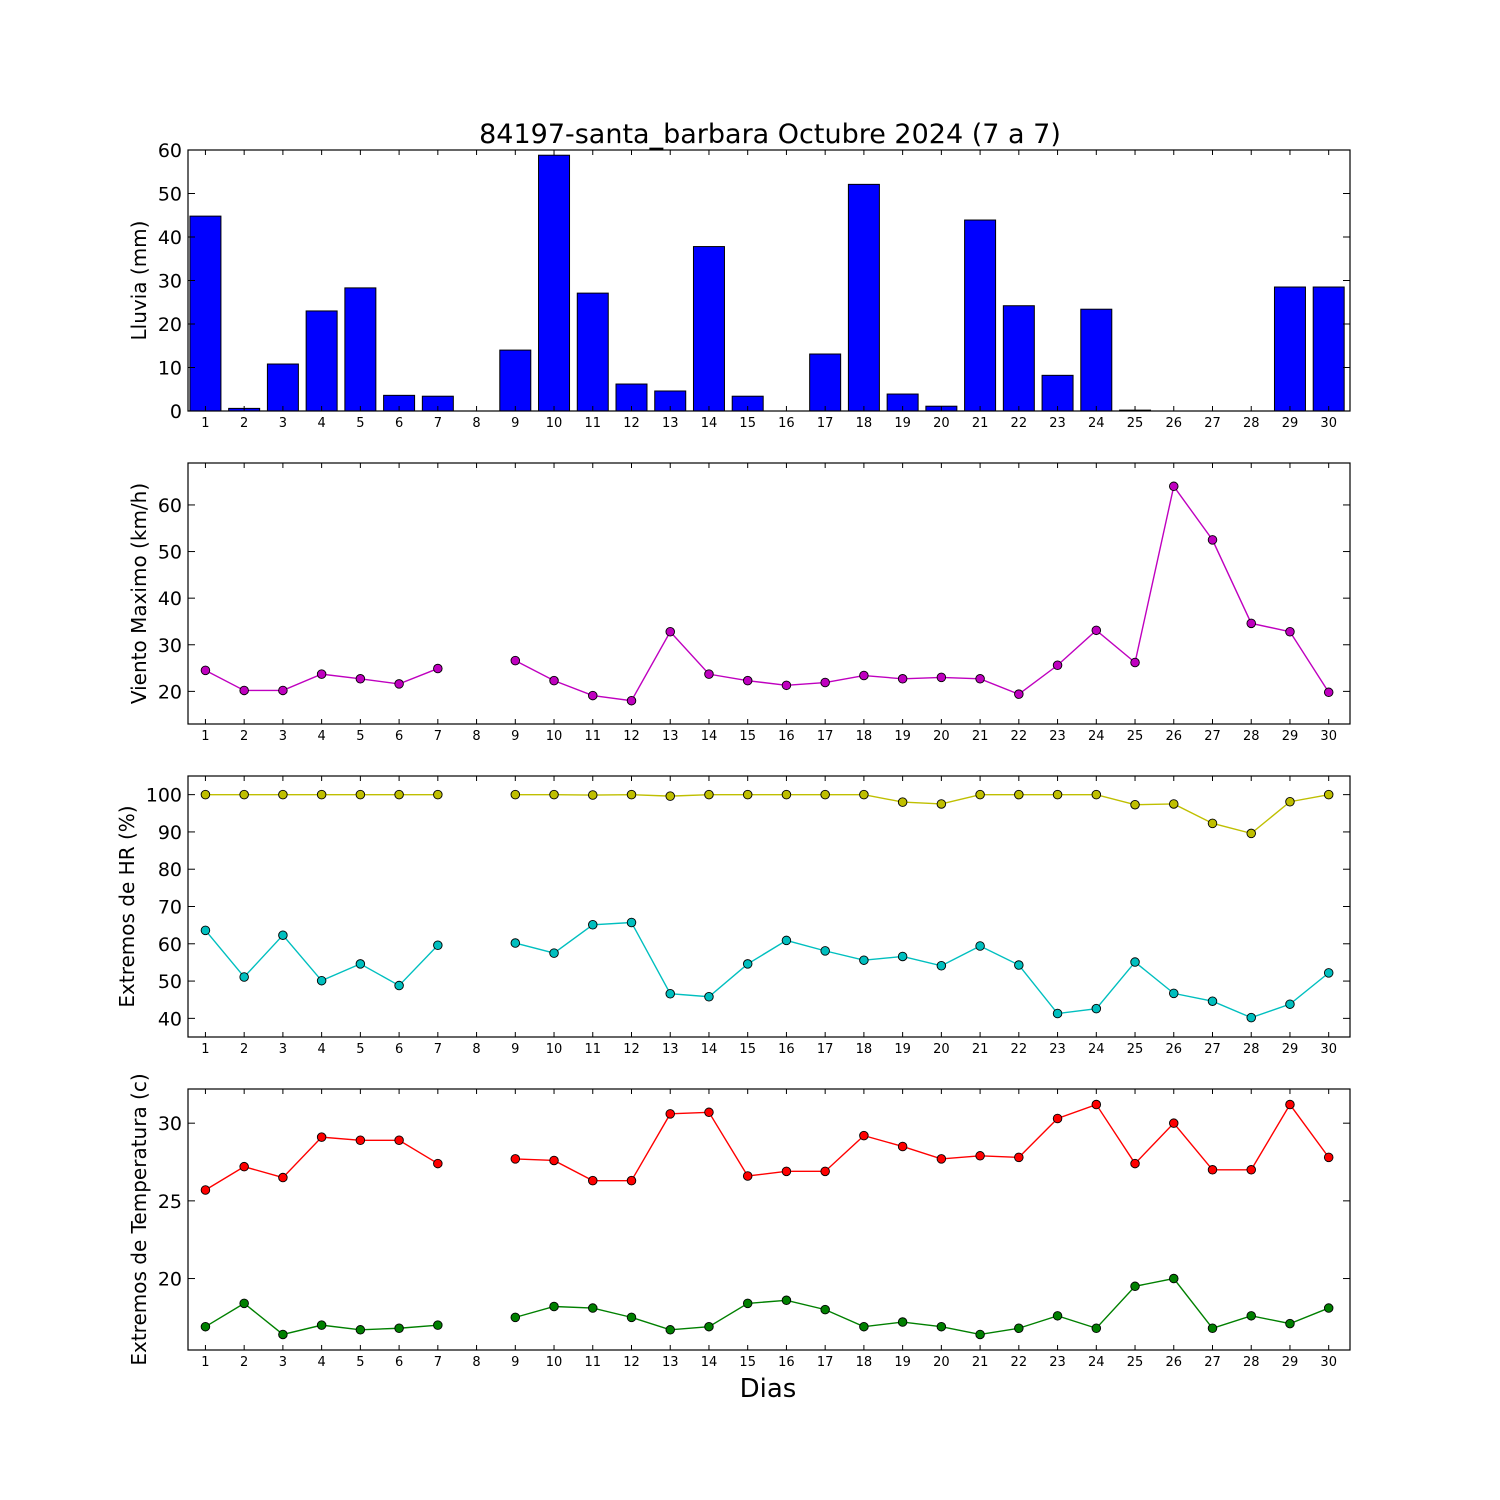 This screenshot has width=1500, height=1500. I want to click on y-axis-label: Viento Maximo (km/h), so click(139, 593).